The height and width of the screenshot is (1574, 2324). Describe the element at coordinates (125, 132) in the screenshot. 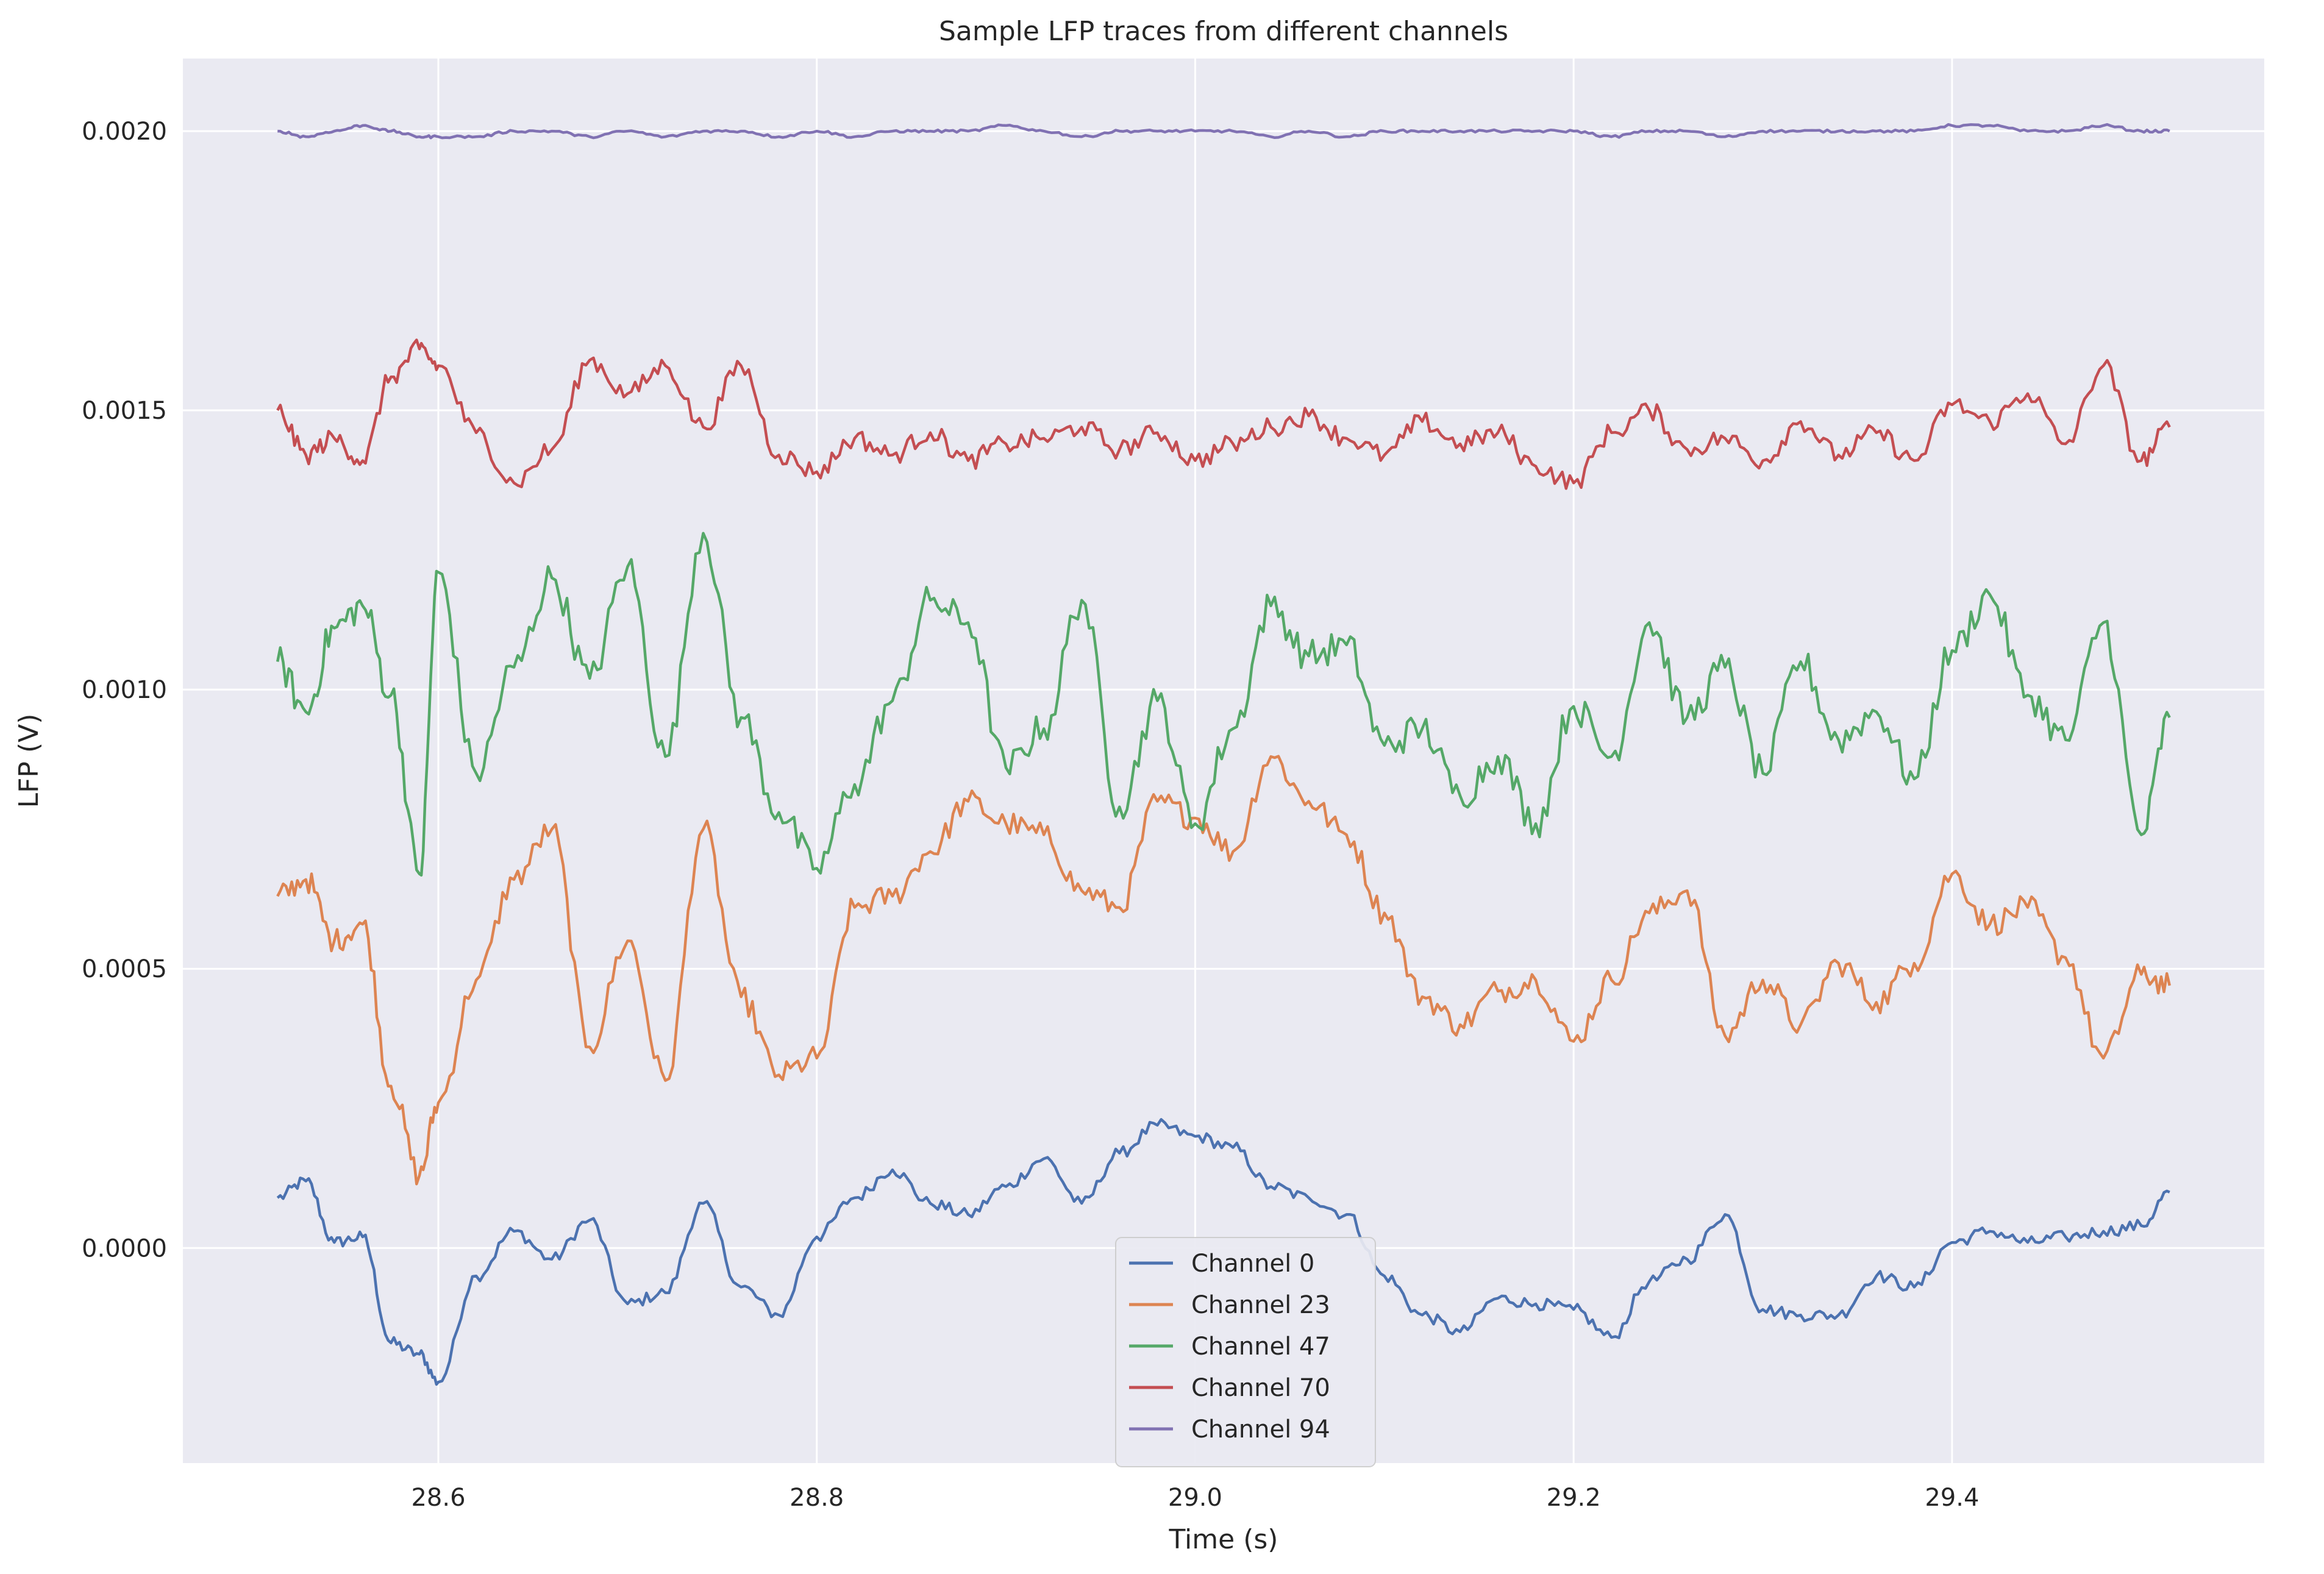

I see `y-tick-label: 0.0020` at that location.